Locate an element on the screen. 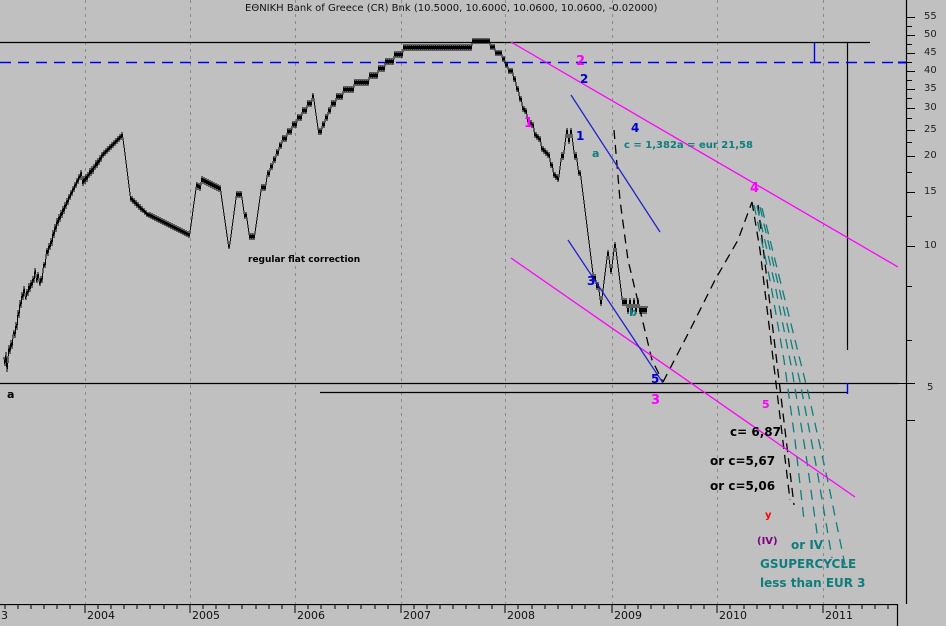 This screenshot has height=626, width=946. x-tick-2009: 2009 is located at coordinates (628, 615).